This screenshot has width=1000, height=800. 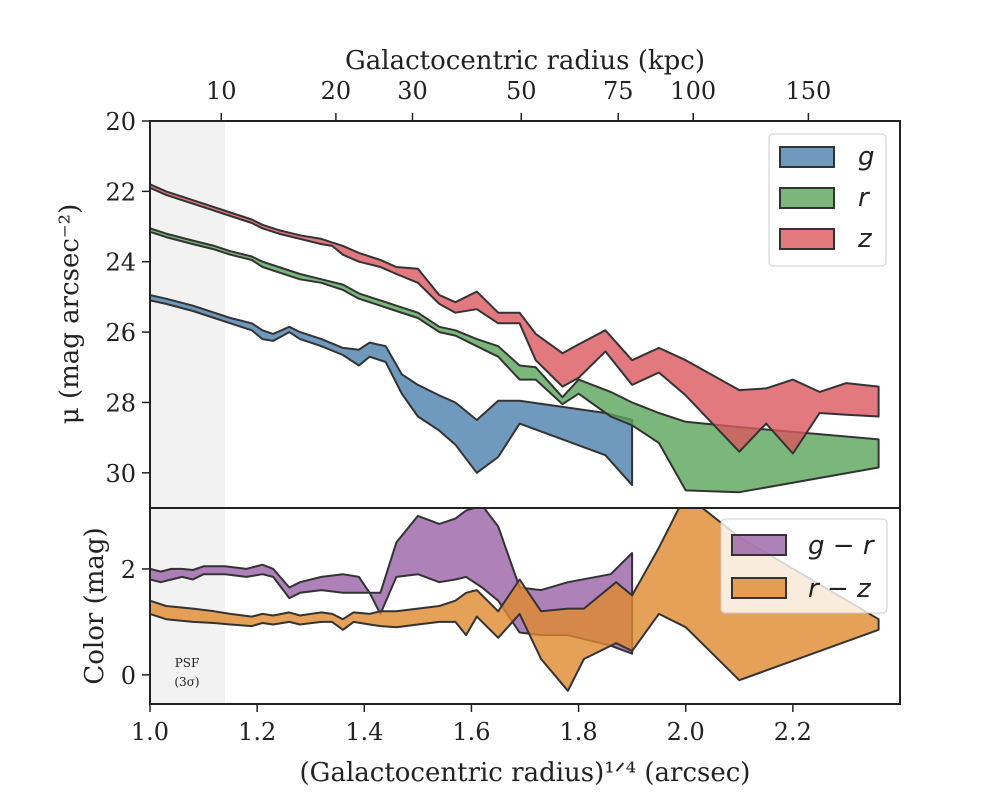 What do you see at coordinates (808, 91) in the screenshot?
I see `top-x-tick-label: 150` at bounding box center [808, 91].